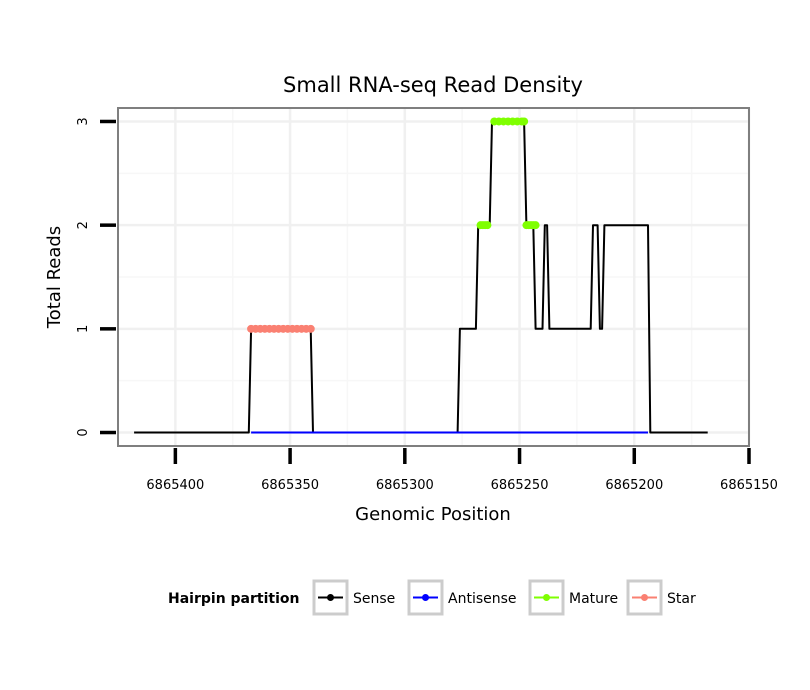 The width and height of the screenshot is (810, 690). What do you see at coordinates (749, 485) in the screenshot?
I see `x-tick-label: 6865150` at bounding box center [749, 485].